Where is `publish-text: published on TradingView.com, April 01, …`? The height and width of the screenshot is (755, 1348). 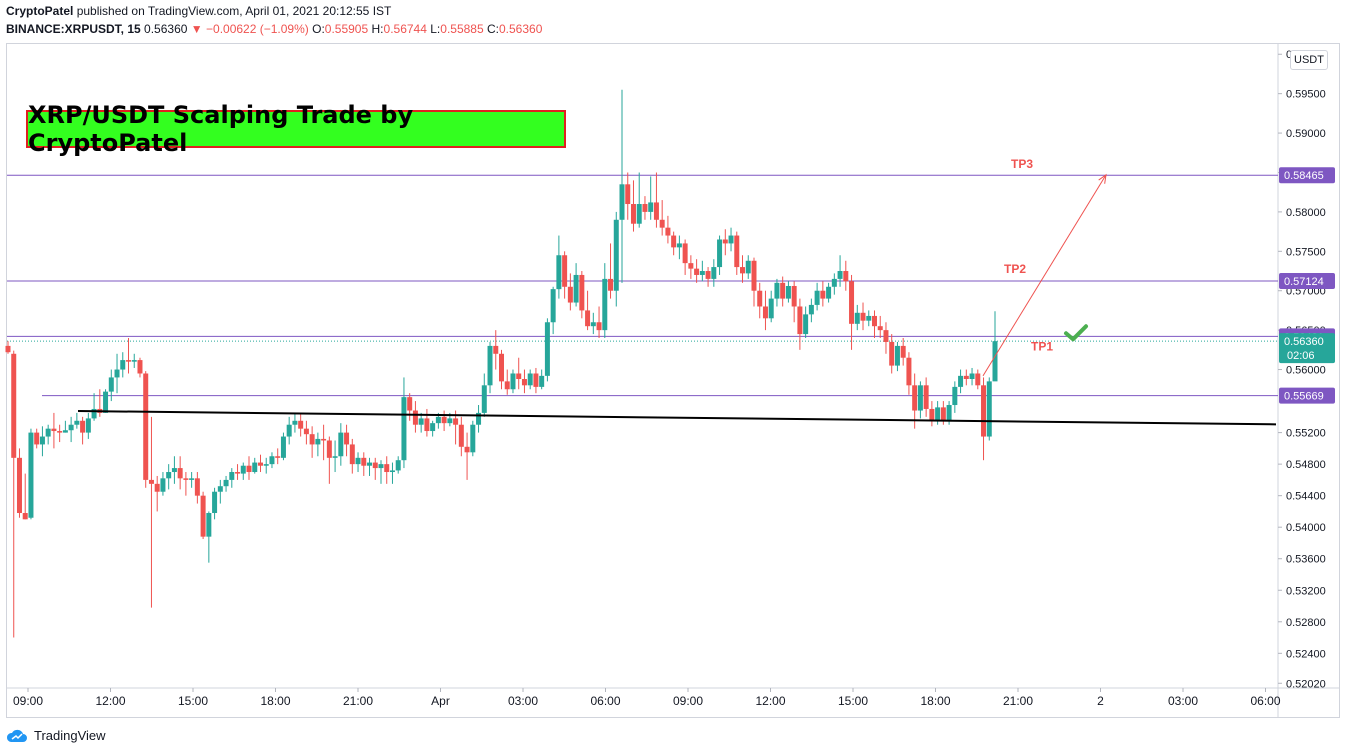 publish-text: published on TradingView.com, April 01, … is located at coordinates (234, 11).